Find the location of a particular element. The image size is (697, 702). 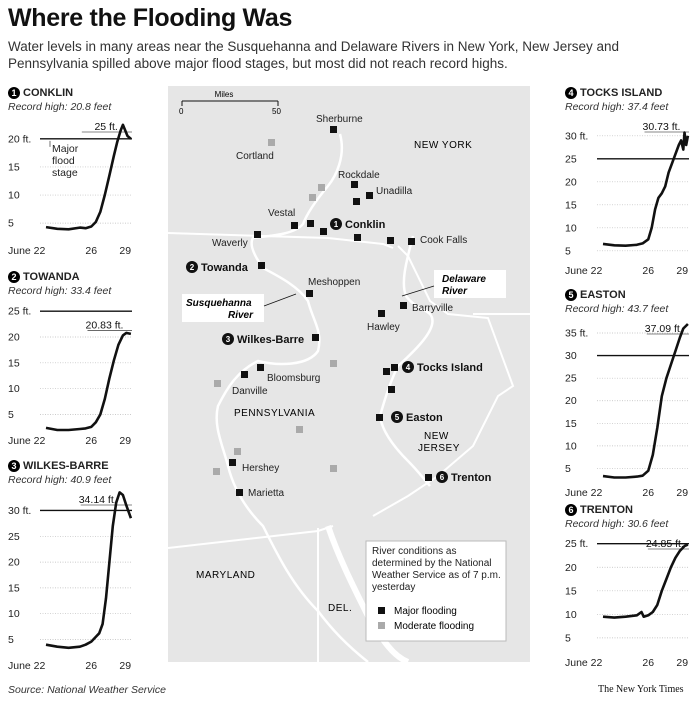

gauge-label: Conklin is located at coordinates (365, 225).